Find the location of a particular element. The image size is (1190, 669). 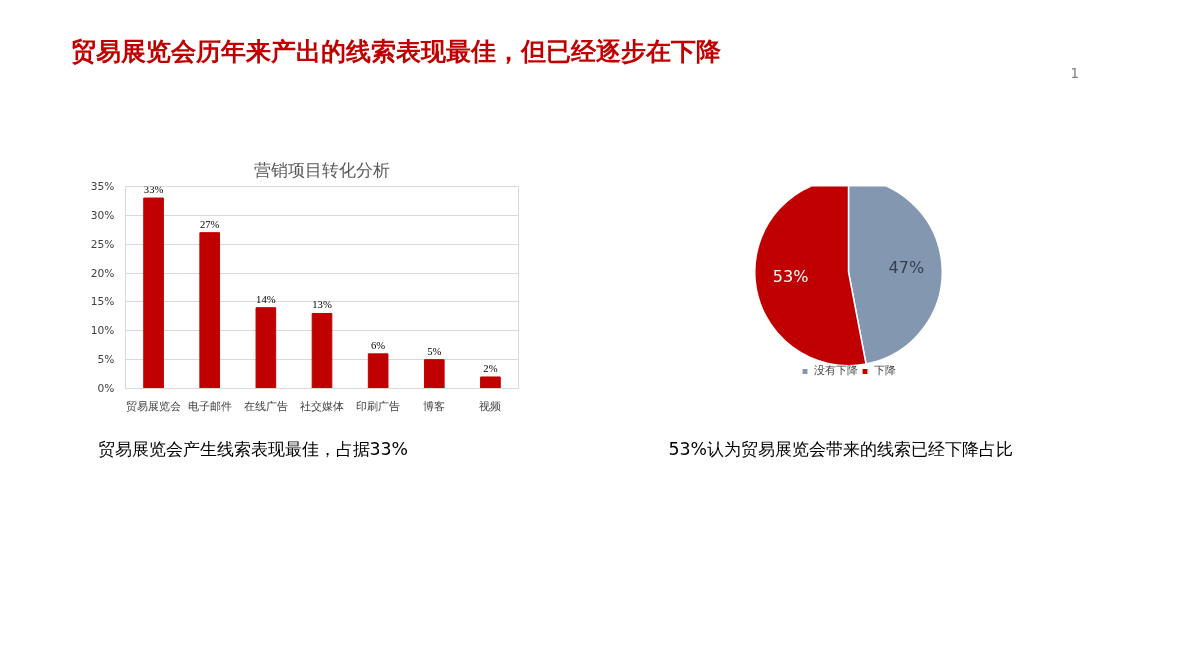

data-label: 2% is located at coordinates (490, 368).